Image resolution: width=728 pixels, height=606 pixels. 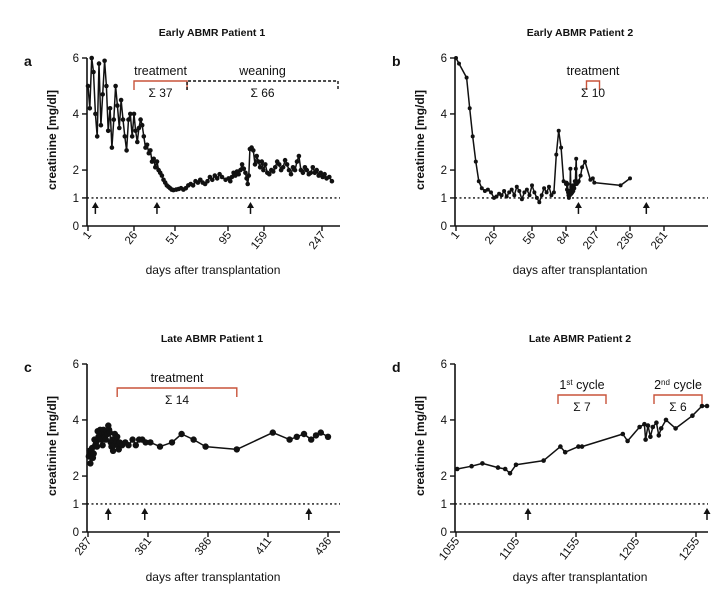 What do you see at coordinates (678, 407) in the screenshot?
I see `bracket-sigma: Σ 6` at bounding box center [678, 407].